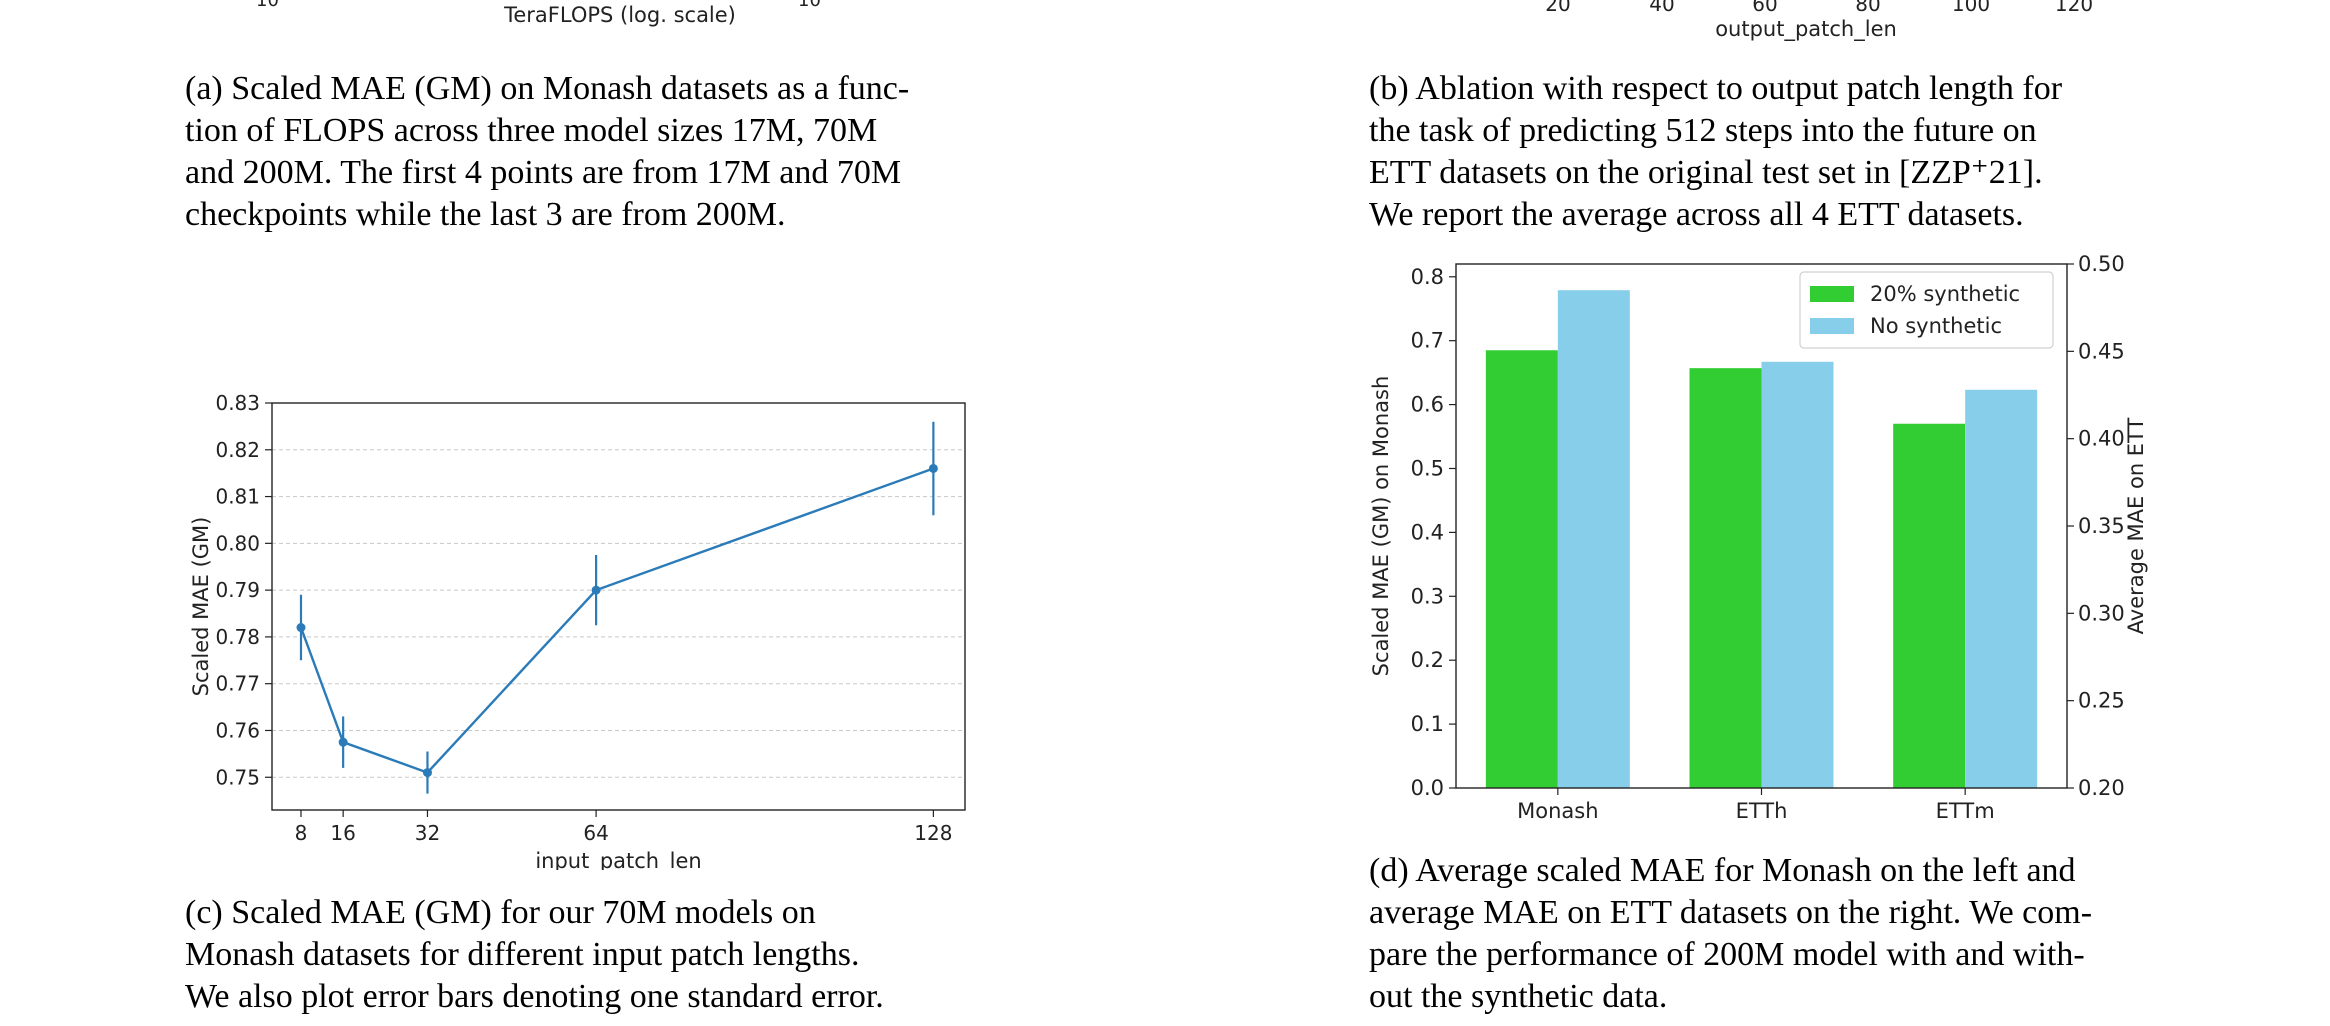  What do you see at coordinates (1965, 811) in the screenshot?
I see `x-tick-label: ETTm` at bounding box center [1965, 811].